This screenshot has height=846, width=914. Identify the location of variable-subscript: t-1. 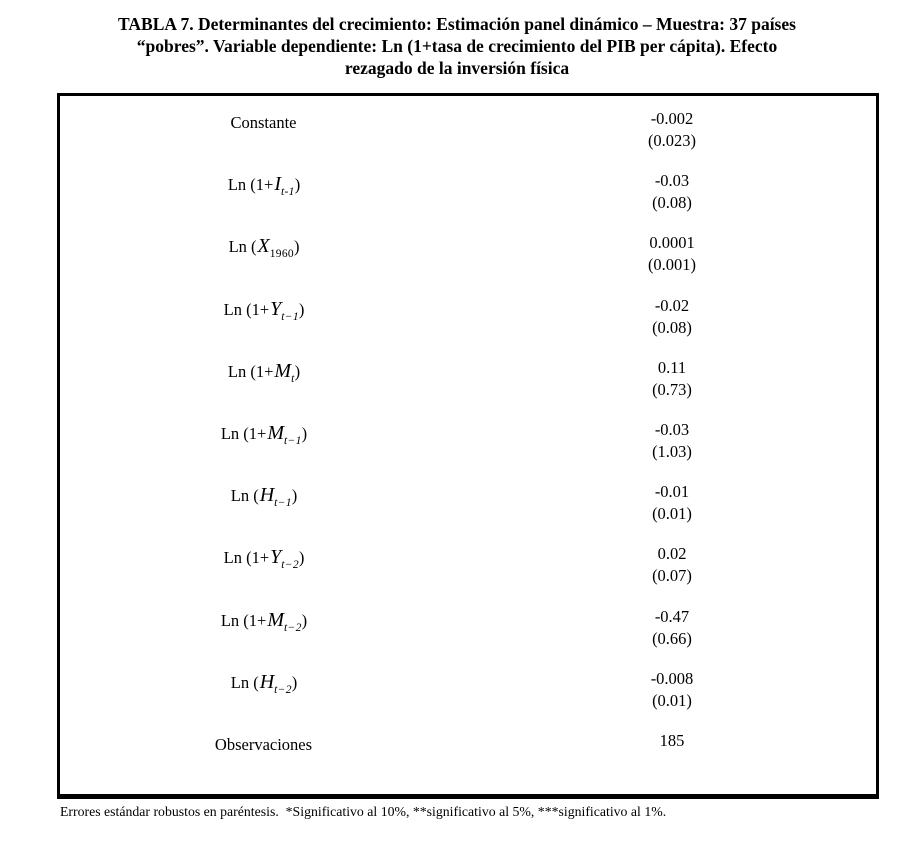
(288, 192).